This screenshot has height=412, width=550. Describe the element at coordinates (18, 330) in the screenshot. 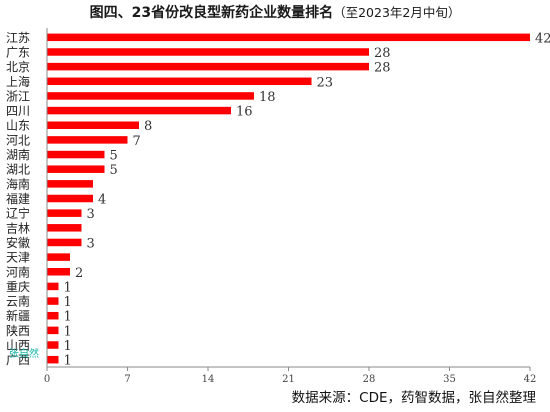

I see `category-label: 陕西` at that location.